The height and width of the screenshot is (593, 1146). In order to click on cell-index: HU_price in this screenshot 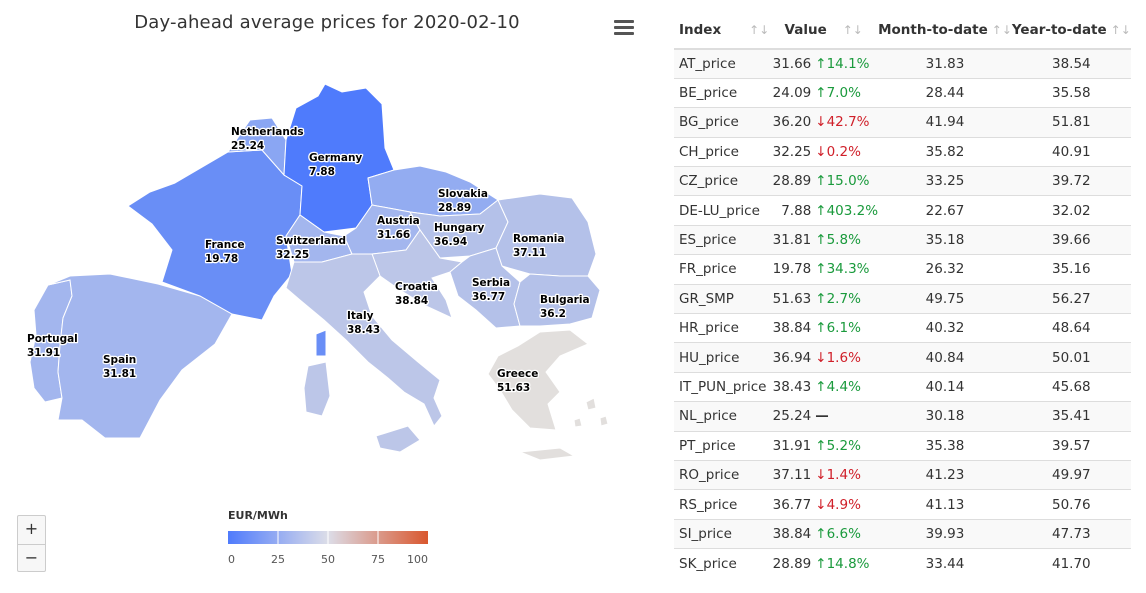, I will do `click(722, 357)`.